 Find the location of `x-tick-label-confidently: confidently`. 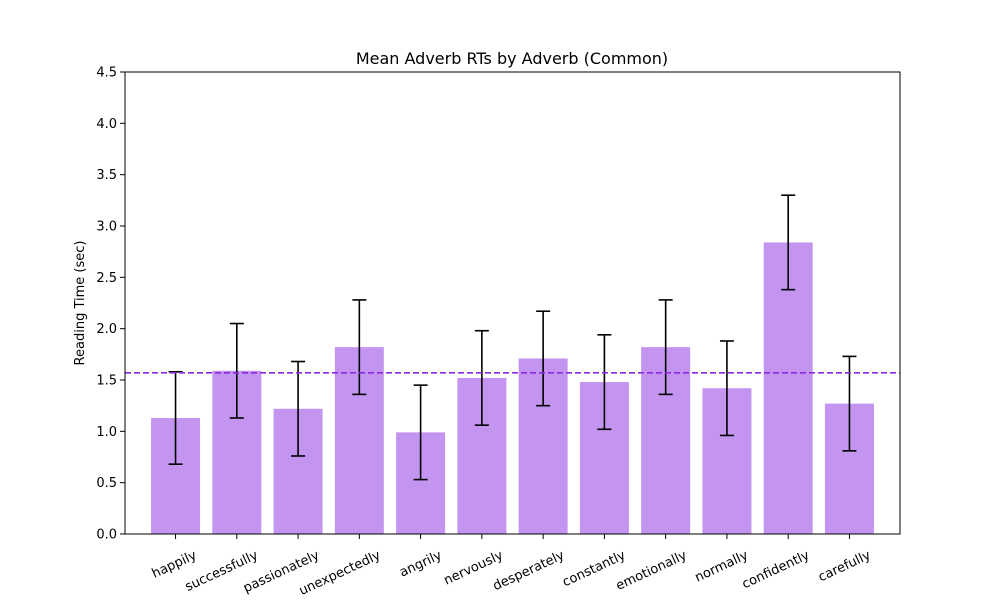

x-tick-label-confidently: confidently is located at coordinates (776, 570).